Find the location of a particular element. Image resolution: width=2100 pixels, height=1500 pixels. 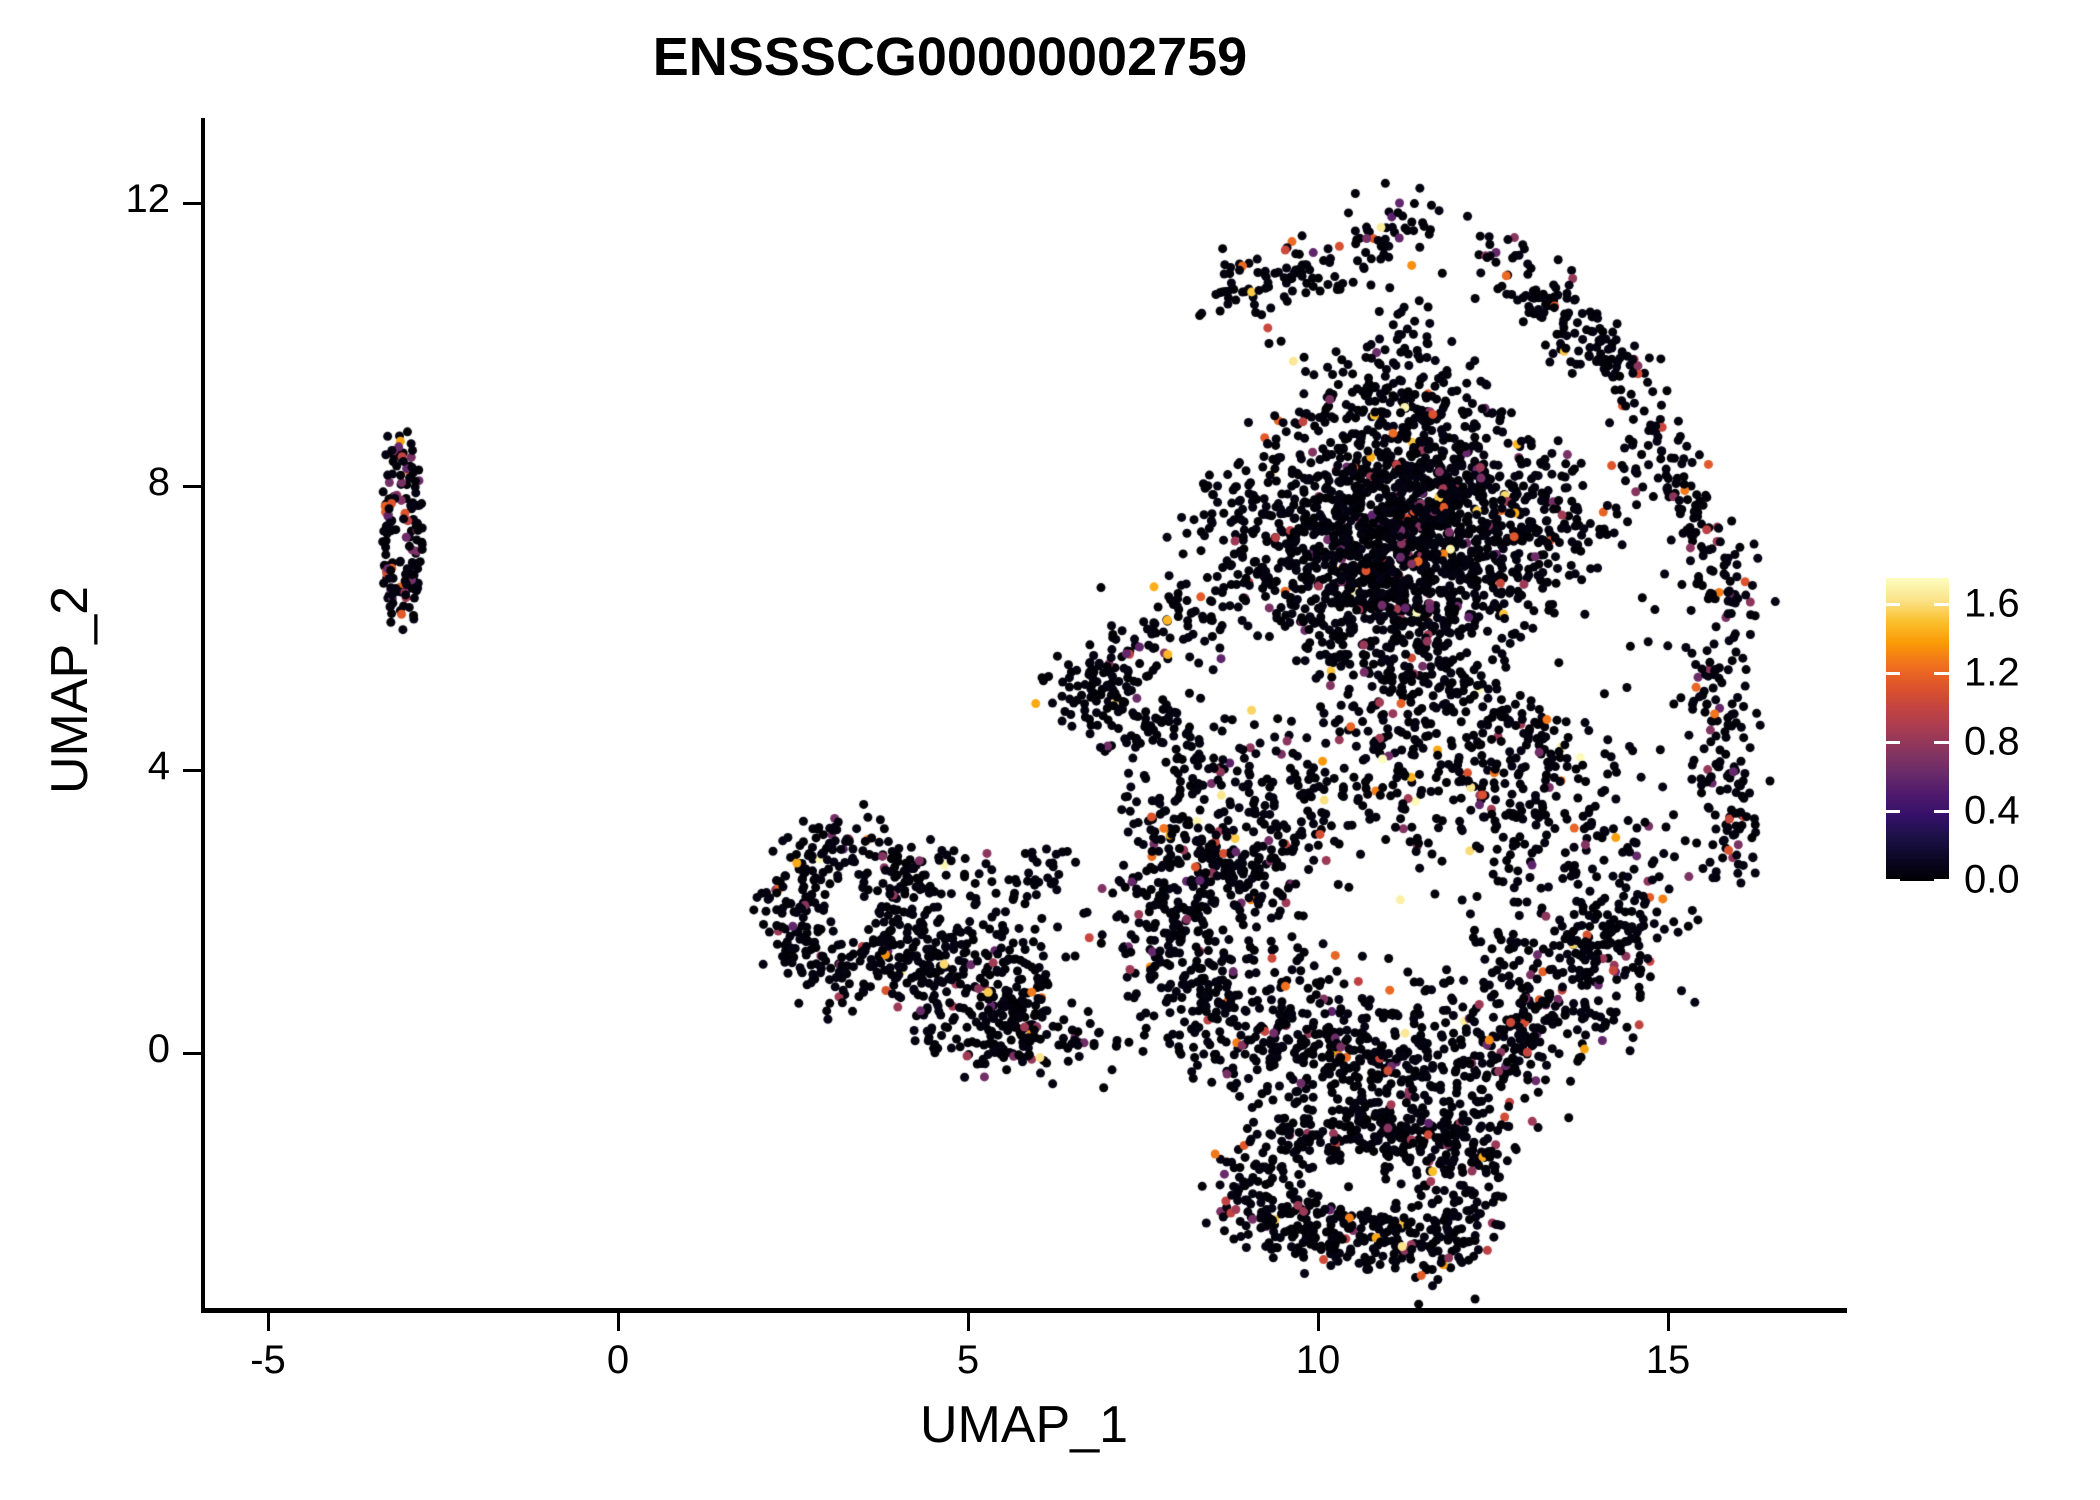

x-axis-line is located at coordinates (1024, 1310).